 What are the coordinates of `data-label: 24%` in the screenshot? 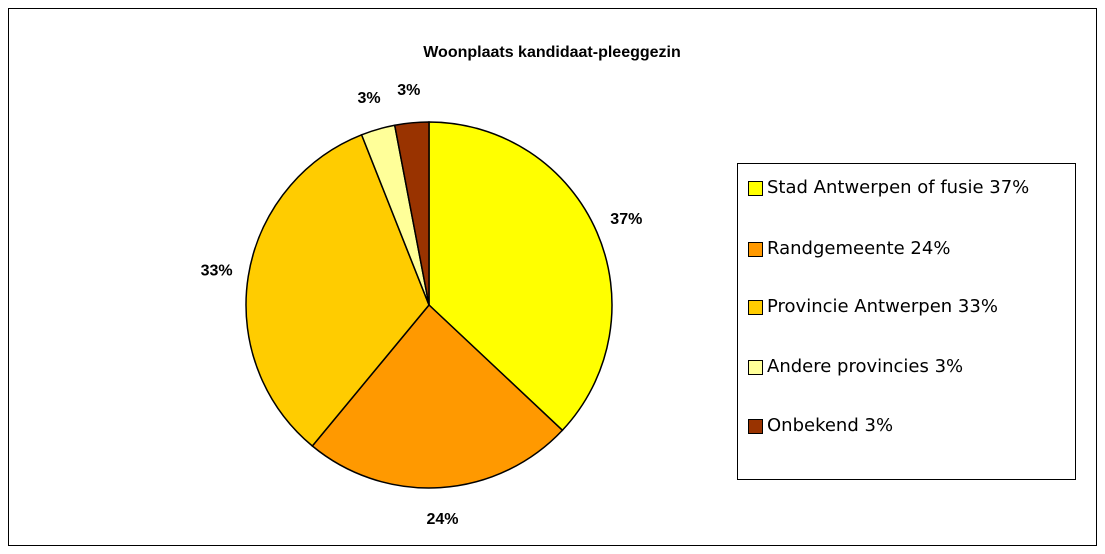 It's located at (442, 519).